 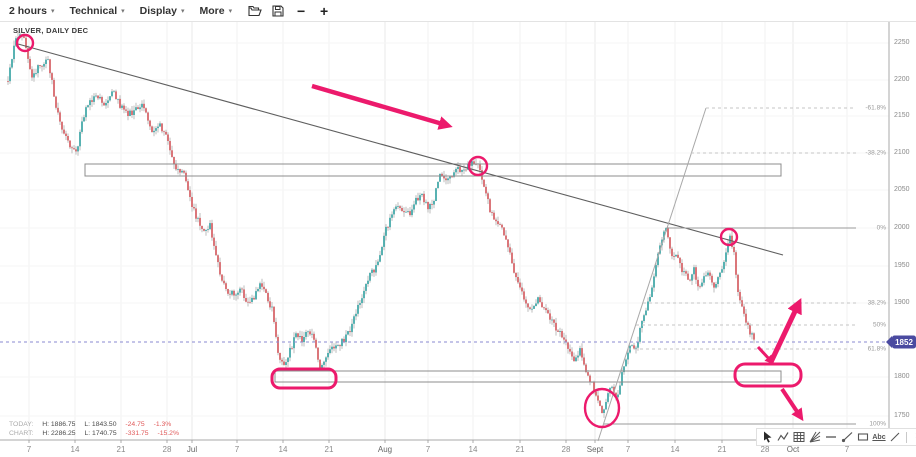 What do you see at coordinates (831, 437) in the screenshot?
I see `horizontal-line-tool-icon` at bounding box center [831, 437].